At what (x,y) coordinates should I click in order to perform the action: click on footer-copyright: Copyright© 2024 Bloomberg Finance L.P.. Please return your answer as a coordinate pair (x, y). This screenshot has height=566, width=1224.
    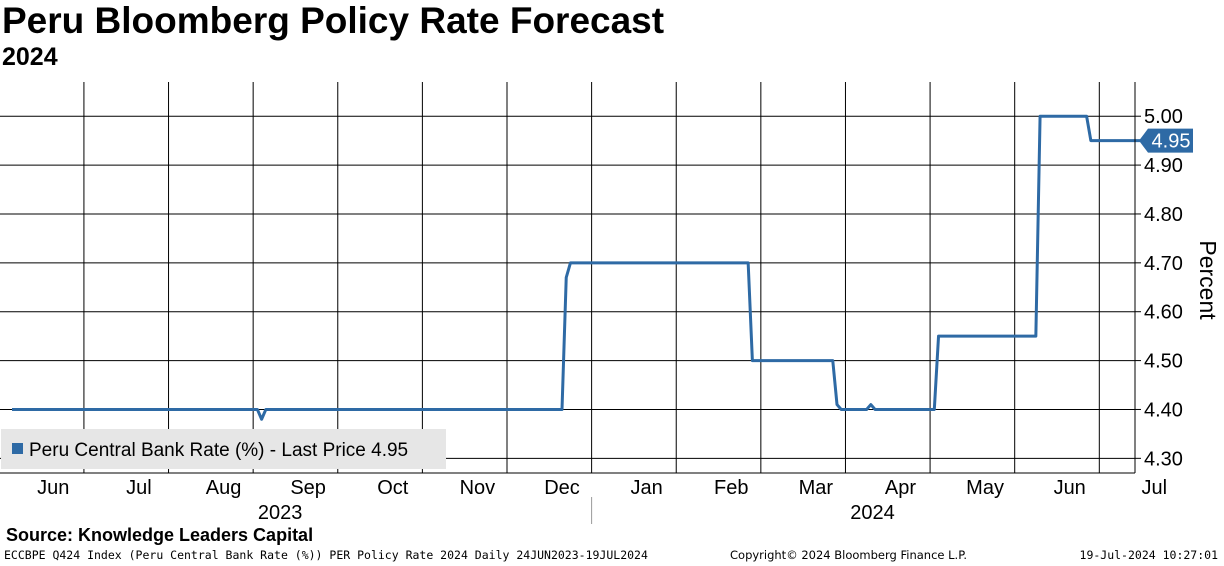
    Looking at the image, I should click on (848, 555).